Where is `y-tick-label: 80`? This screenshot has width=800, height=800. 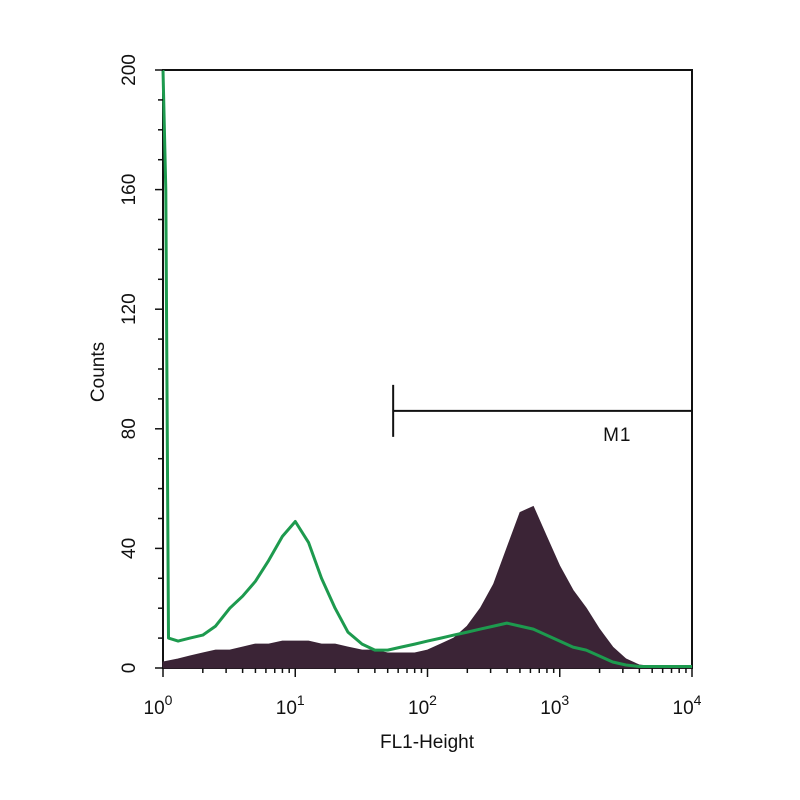 y-tick-label: 80 is located at coordinates (129, 428).